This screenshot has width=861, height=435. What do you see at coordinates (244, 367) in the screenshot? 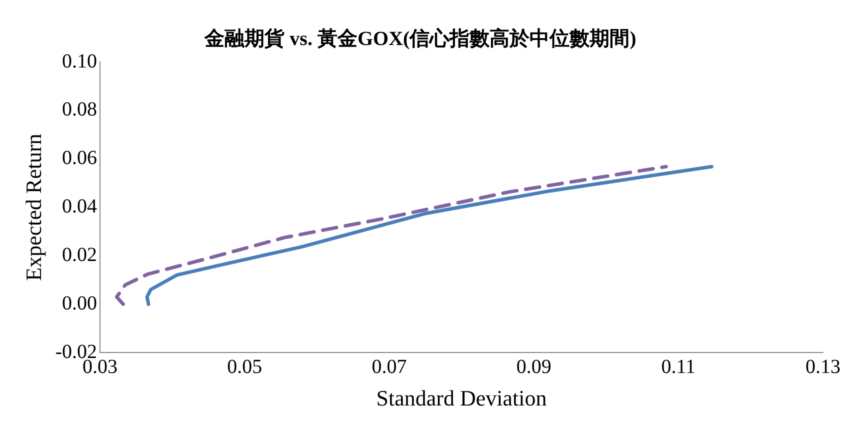
I see `x-tick-label: 0.05` at bounding box center [244, 367].